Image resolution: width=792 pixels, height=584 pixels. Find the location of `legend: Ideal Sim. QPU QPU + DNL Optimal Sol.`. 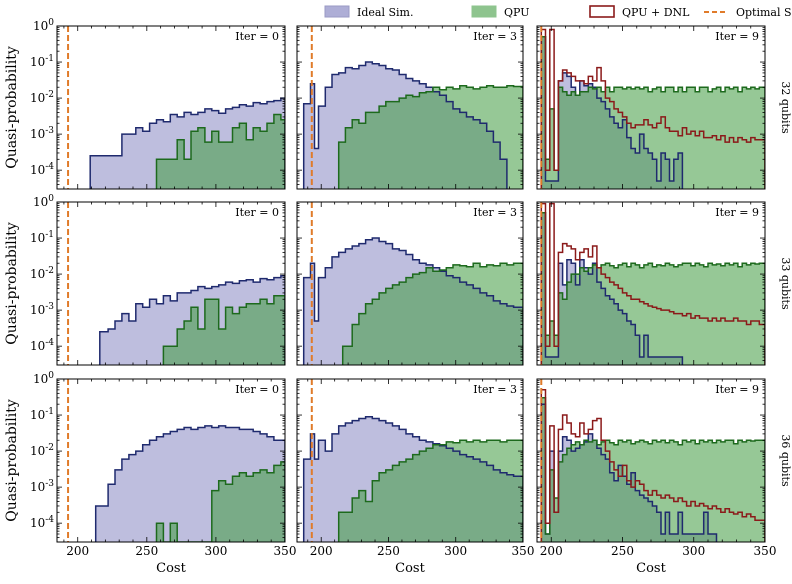

legend: Ideal Sim. QPU QPU + DNL Optimal Sol. is located at coordinates (558, 12).